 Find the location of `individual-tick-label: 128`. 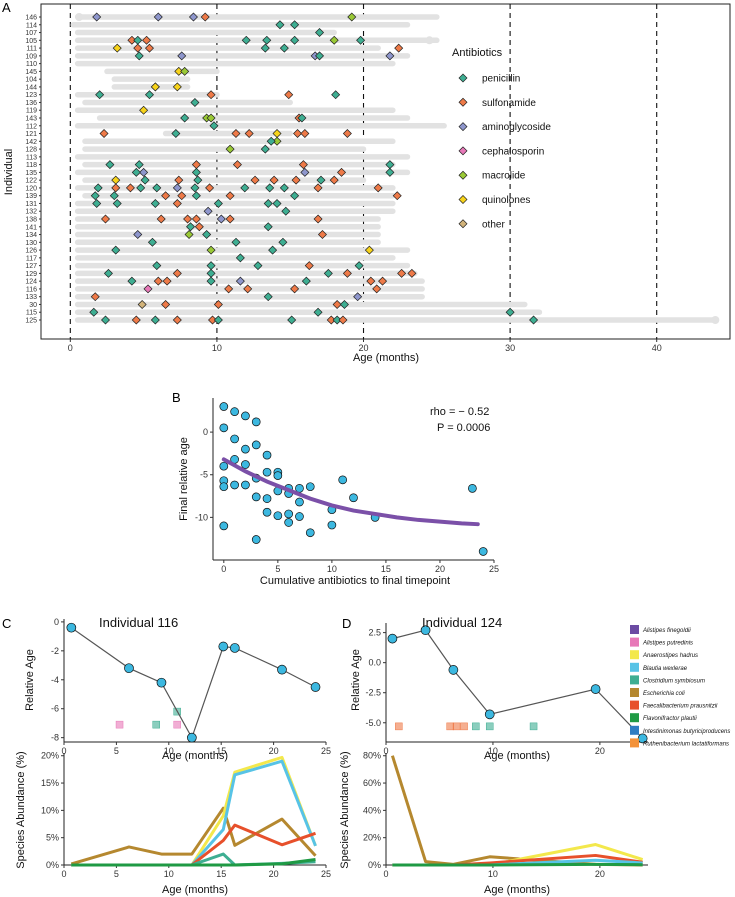

individual-tick-label: 128 is located at coordinates (31, 150).